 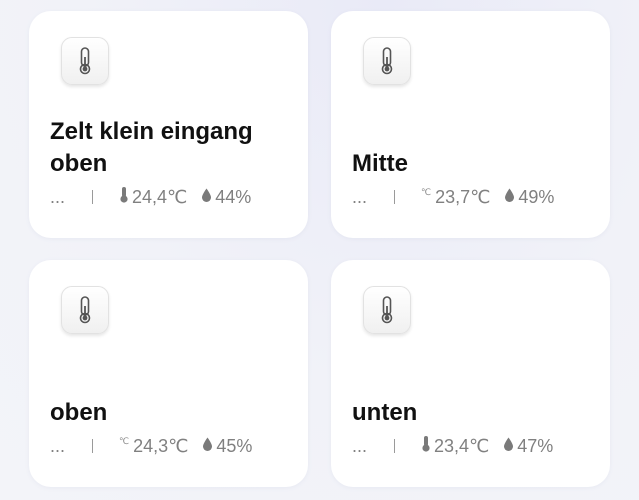 I want to click on status-row: ... ℃ 24,3℃ 45%, so click(x=158, y=446).